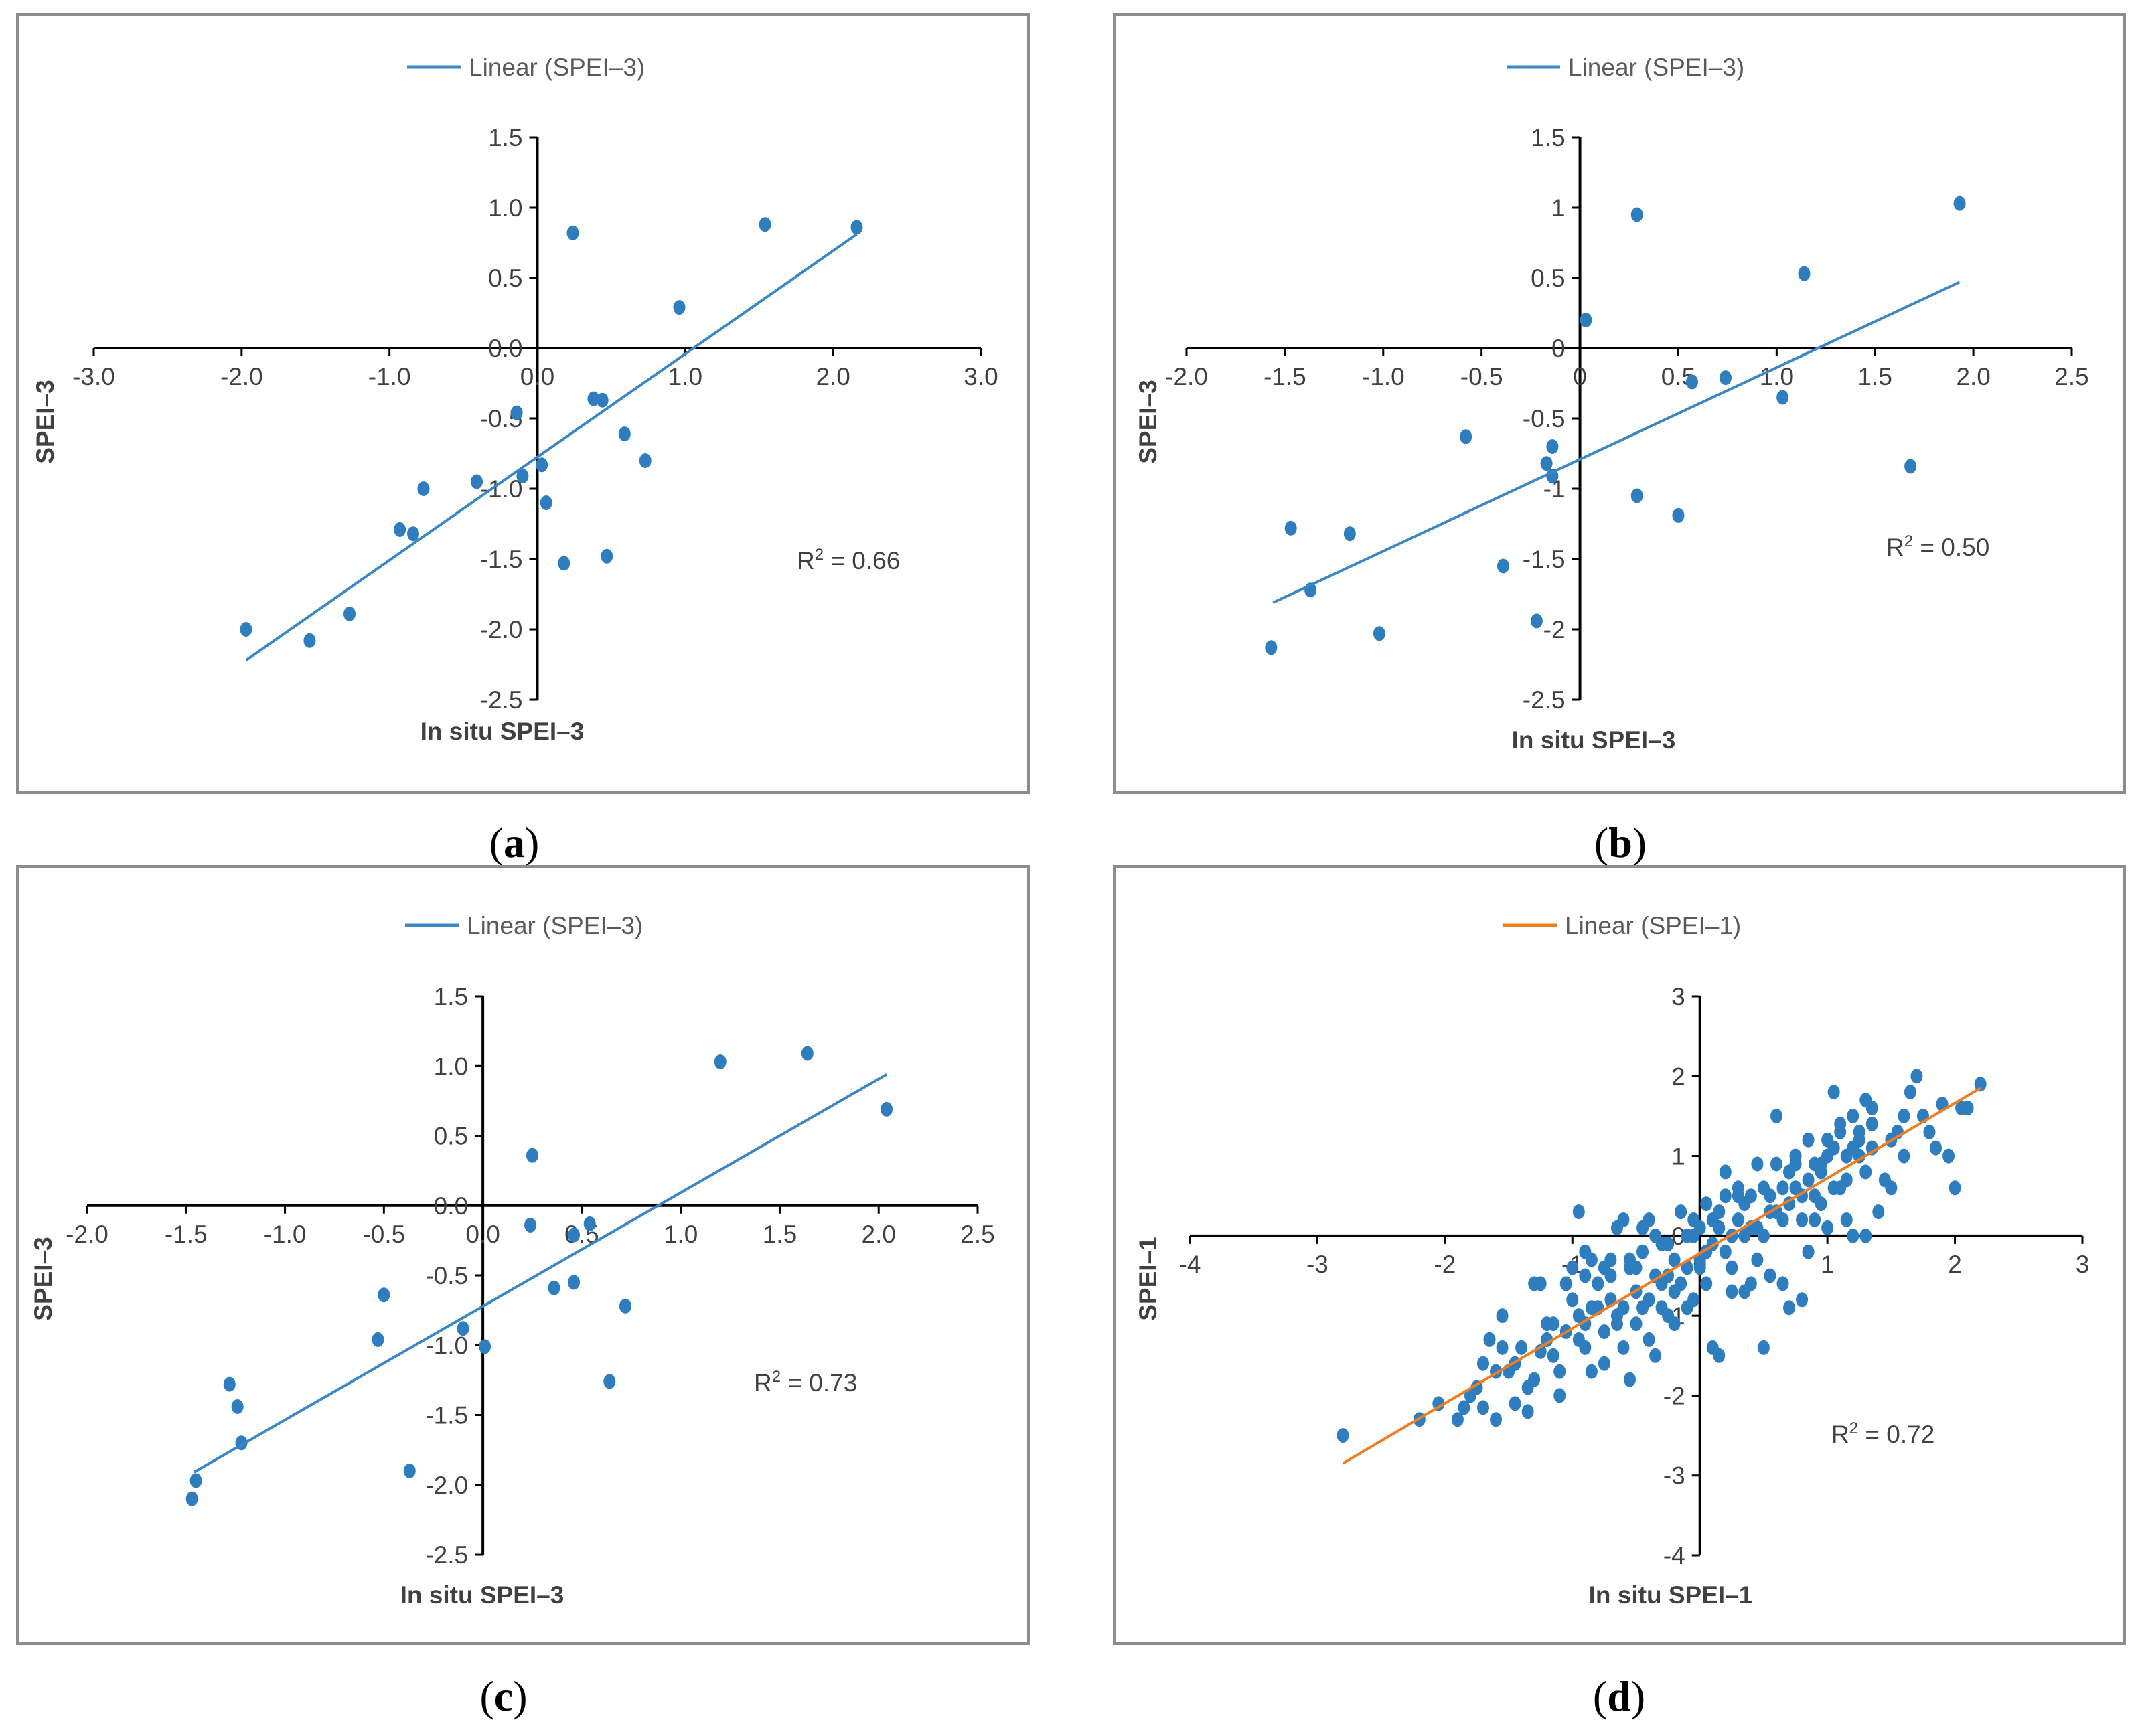 This screenshot has width=2138, height=1736. Describe the element at coordinates (557, 67) in the screenshot. I see `legend-label: Linear (SPEI–3)` at that location.